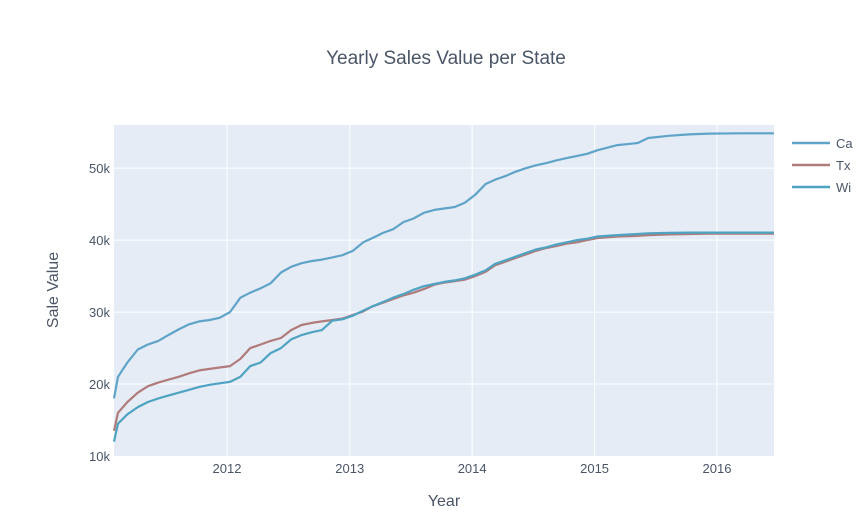  What do you see at coordinates (99, 456) in the screenshot?
I see `y-tick-label: 10k` at bounding box center [99, 456].